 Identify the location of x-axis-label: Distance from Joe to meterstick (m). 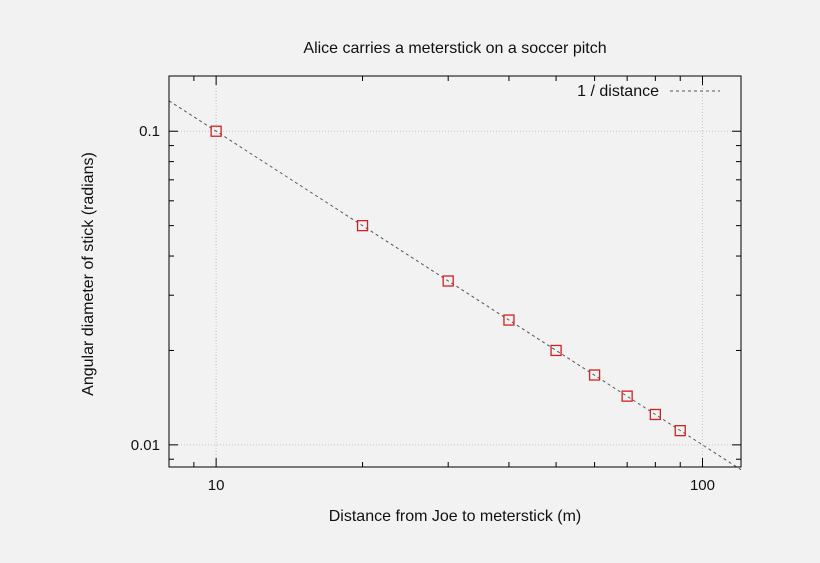
(455, 516).